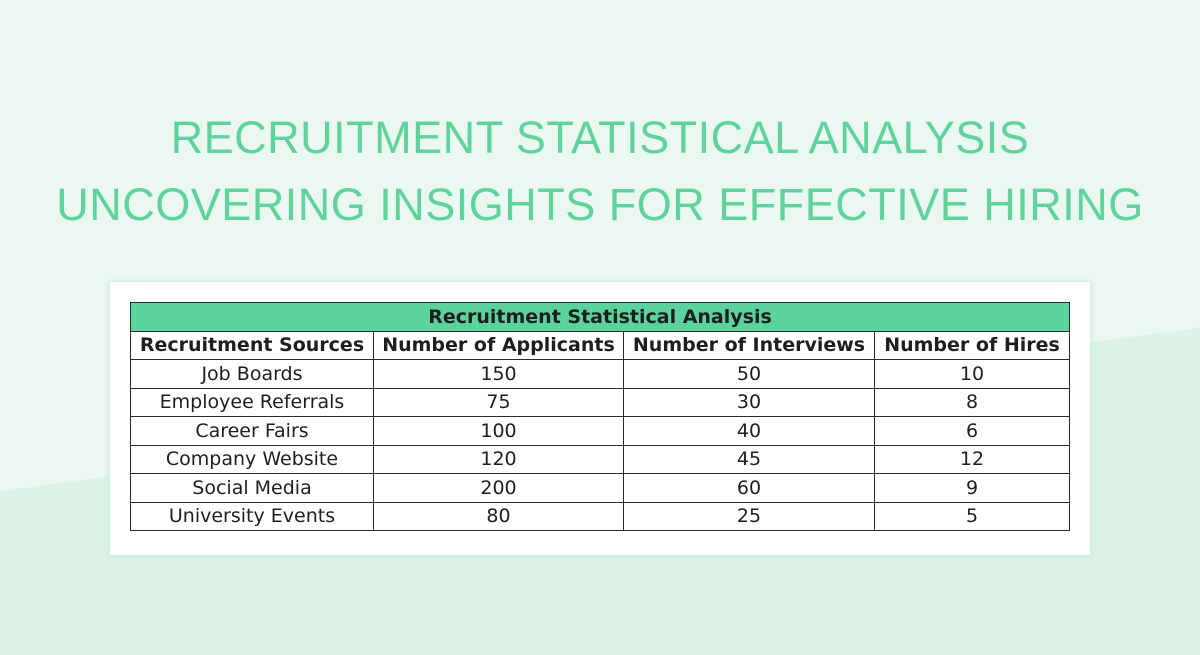  I want to click on cell-hires: 9, so click(972, 488).